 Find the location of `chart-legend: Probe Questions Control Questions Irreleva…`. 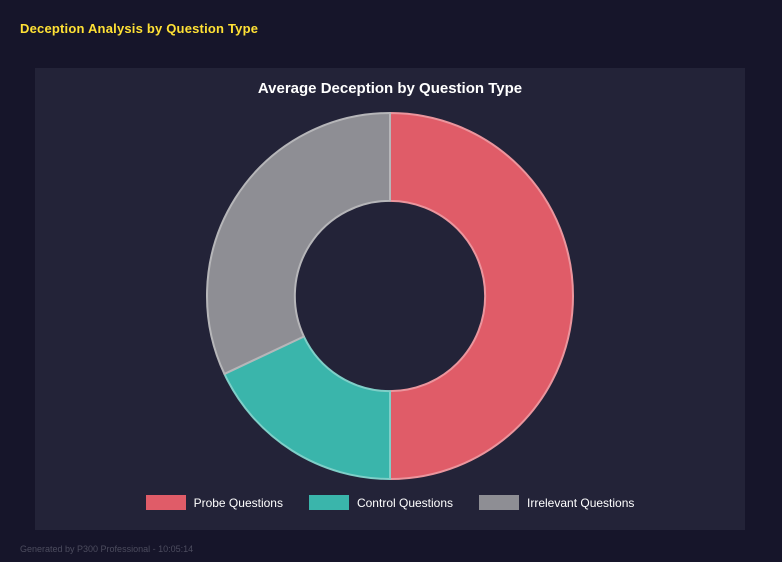

chart-legend: Probe Questions Control Questions Irreleva… is located at coordinates (389, 502).